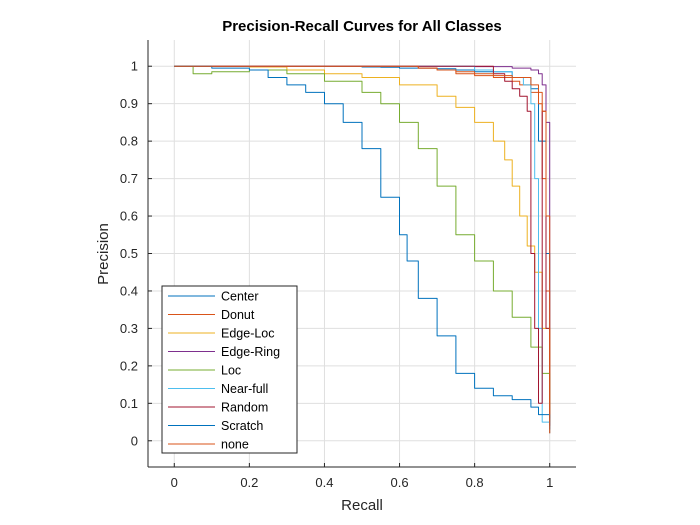 The image size is (700, 525). Describe the element at coordinates (238, 315) in the screenshot. I see `legend-label-donut: Donut` at that location.